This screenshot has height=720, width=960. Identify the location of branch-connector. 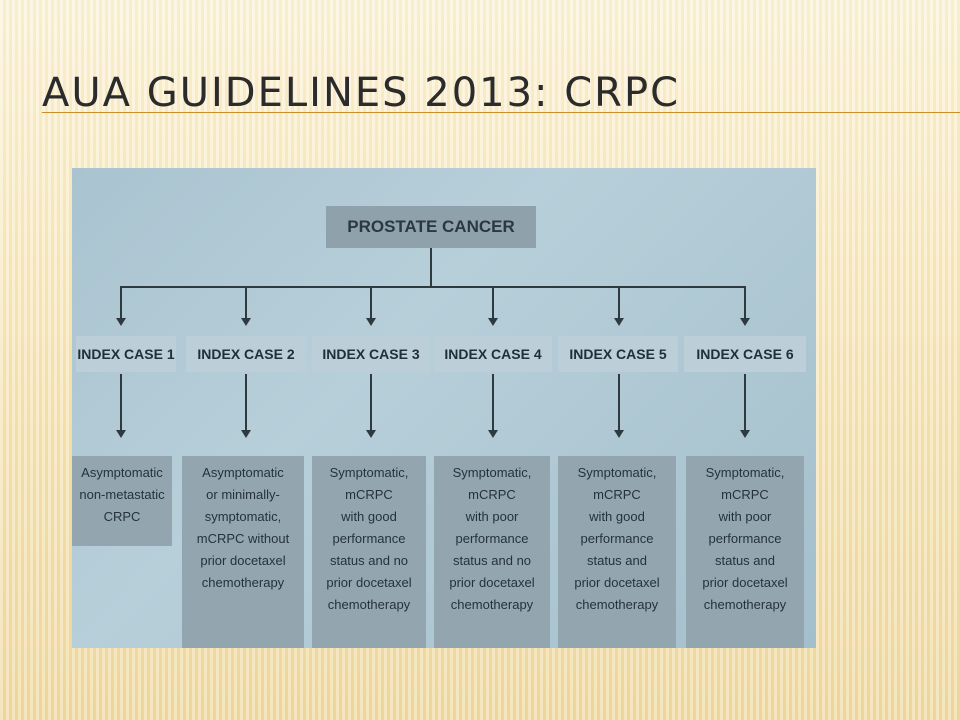
(432, 287).